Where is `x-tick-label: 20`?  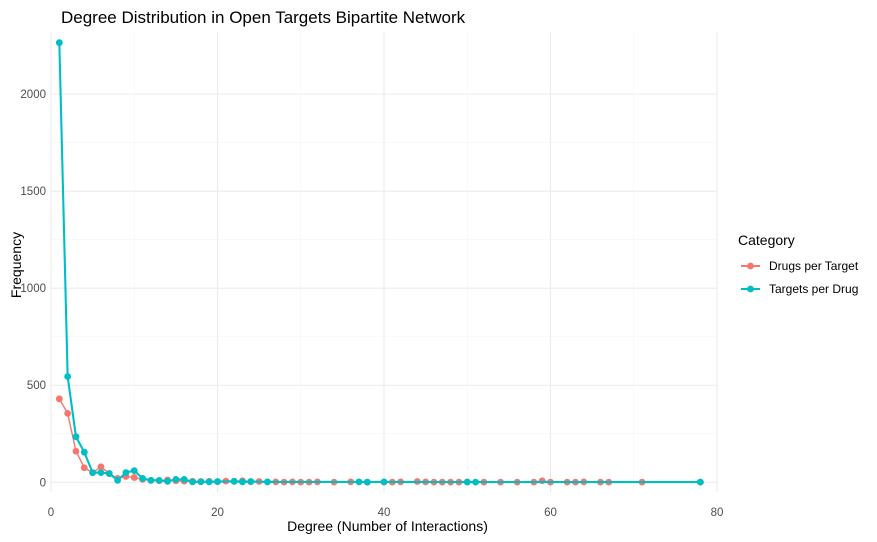 x-tick-label: 20 is located at coordinates (217, 513).